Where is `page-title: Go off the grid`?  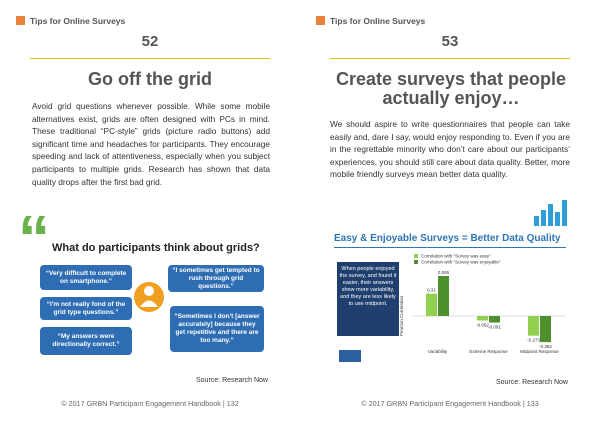
page-title: Go off the grid is located at coordinates (150, 79).